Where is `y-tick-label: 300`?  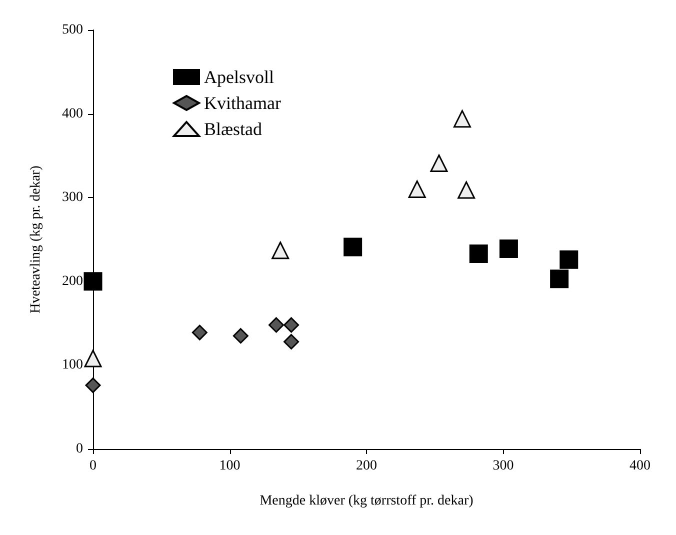
y-tick-label: 300 is located at coordinates (72, 198).